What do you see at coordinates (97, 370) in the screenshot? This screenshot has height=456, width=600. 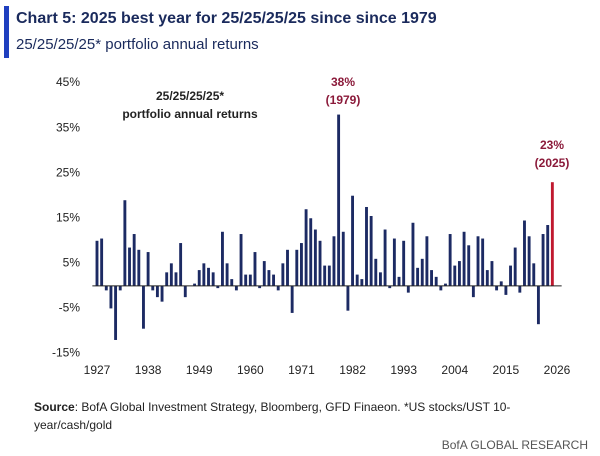 I see `x-tick-label: 1927` at bounding box center [97, 370].